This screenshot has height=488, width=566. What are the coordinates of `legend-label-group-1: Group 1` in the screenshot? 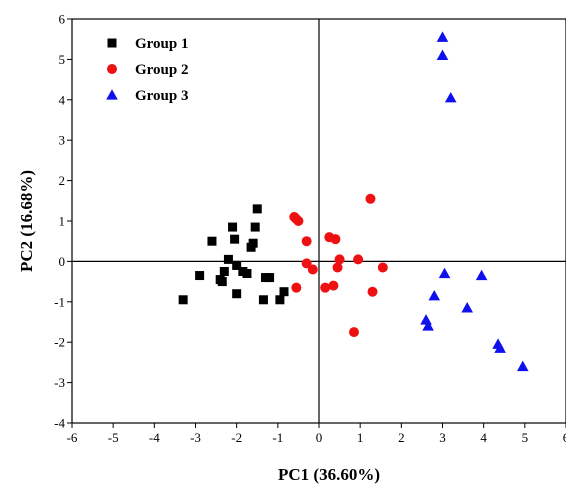 It's located at (162, 44).